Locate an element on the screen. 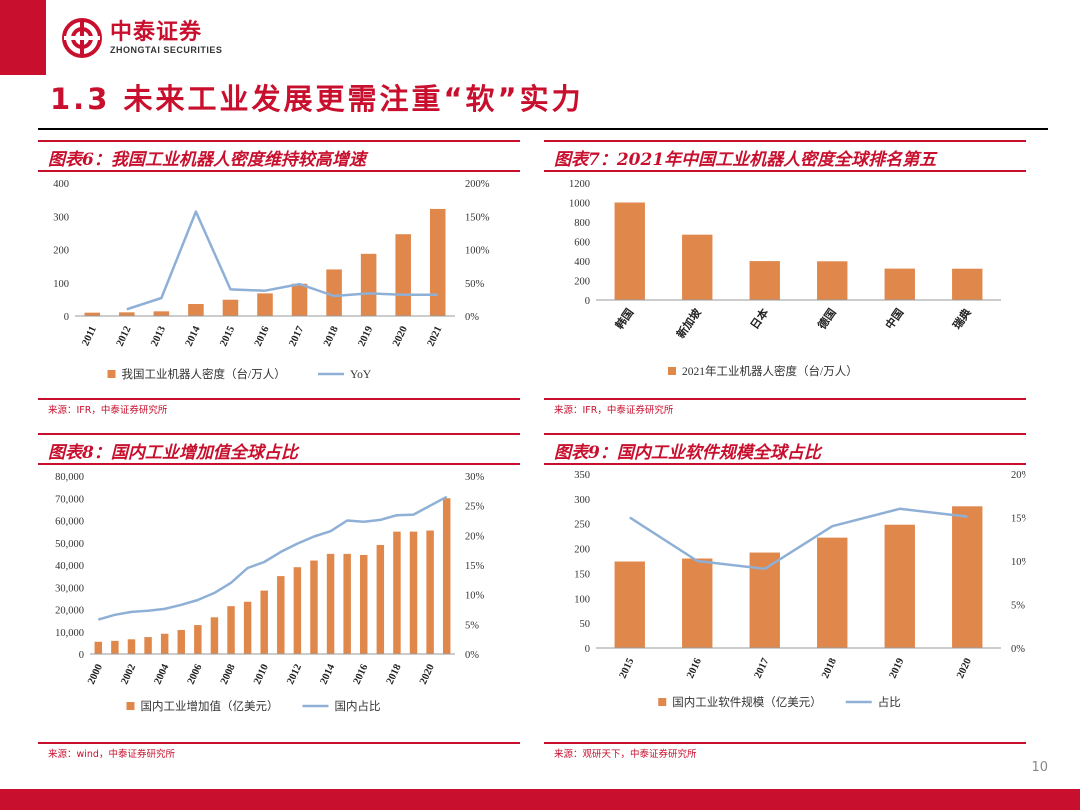  brand-emblem-icon is located at coordinates (82, 38).